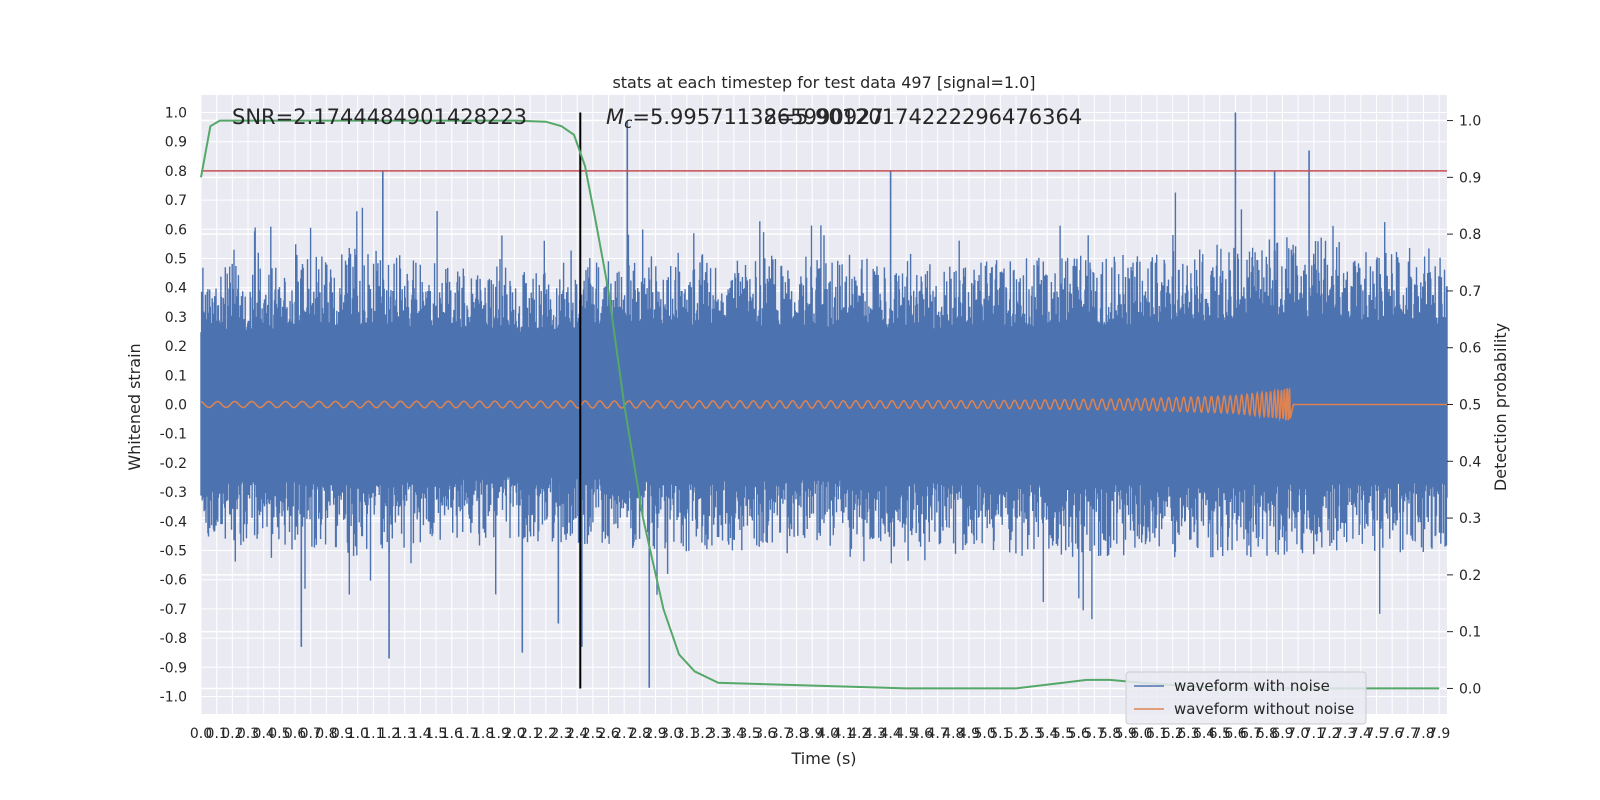  I want to click on x-tick-label: 0.2, so click(232, 734).